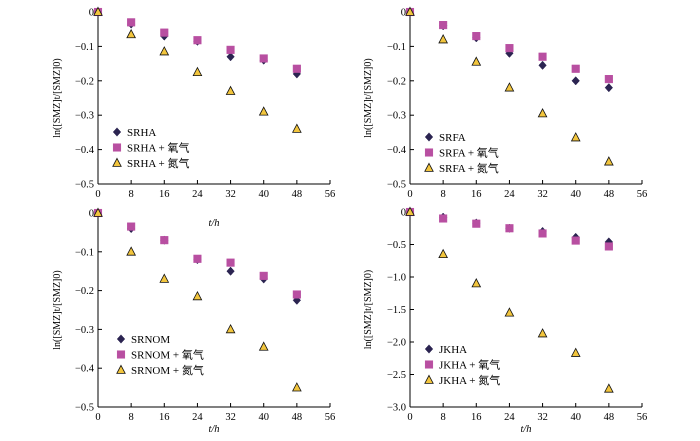 The height and width of the screenshot is (441, 700). What do you see at coordinates (396, 375) in the screenshot?
I see `y-tick-label: −2.5` at bounding box center [396, 375].